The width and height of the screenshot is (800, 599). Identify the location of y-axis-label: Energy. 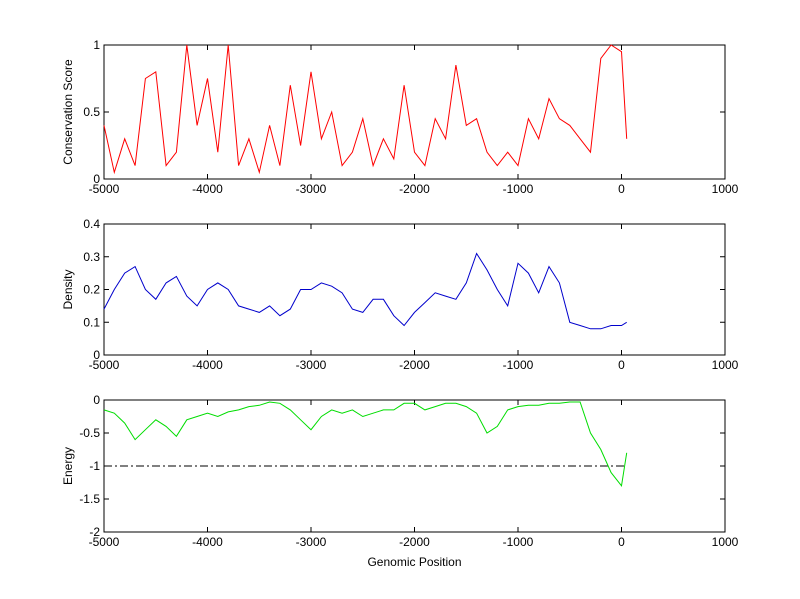
(68, 466).